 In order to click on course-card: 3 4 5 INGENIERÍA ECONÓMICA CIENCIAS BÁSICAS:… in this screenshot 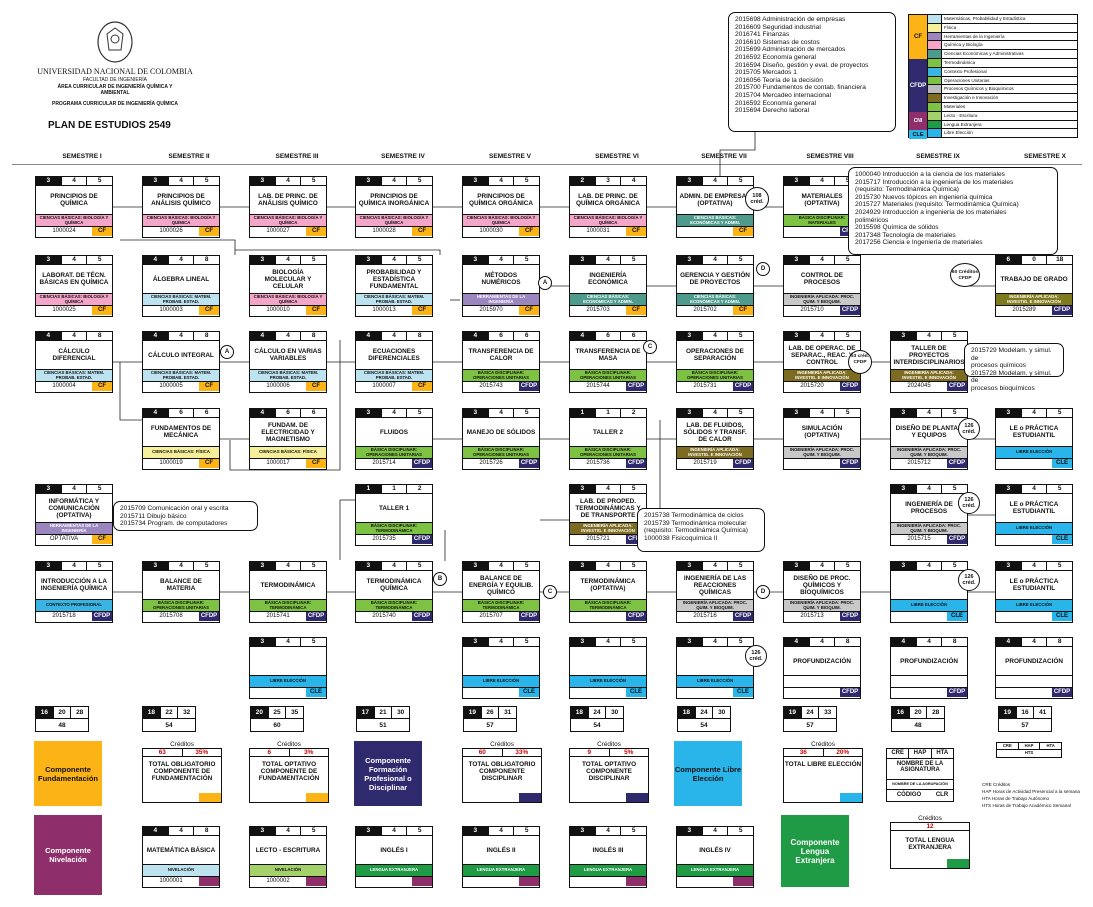, I will do `click(608, 286)`.